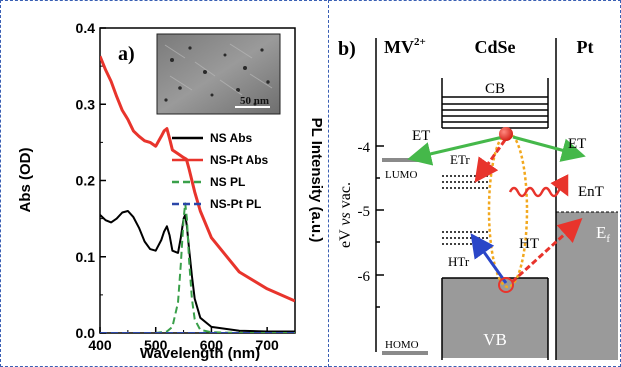 This screenshot has width=621, height=367. What do you see at coordinates (585, 47) in the screenshot?
I see `pt-header: Pt` at bounding box center [585, 47].